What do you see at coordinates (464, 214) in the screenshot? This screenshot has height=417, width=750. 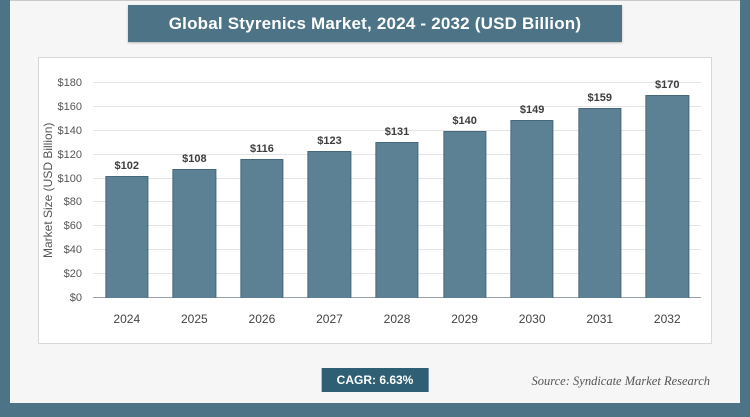 I see `bar-2029` at bounding box center [464, 214].